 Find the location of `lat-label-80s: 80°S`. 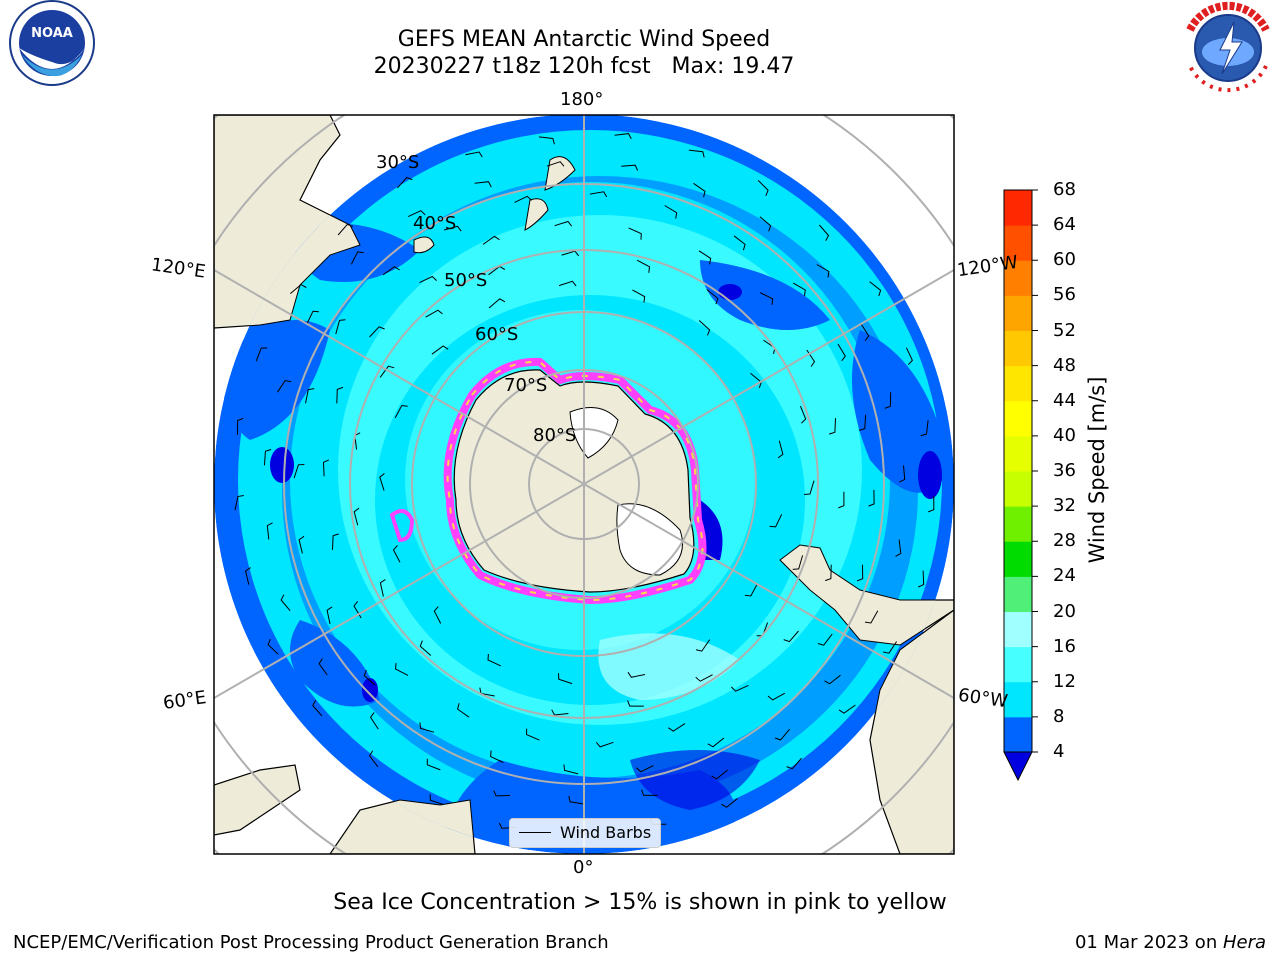

lat-label-80s: 80°S is located at coordinates (555, 435).